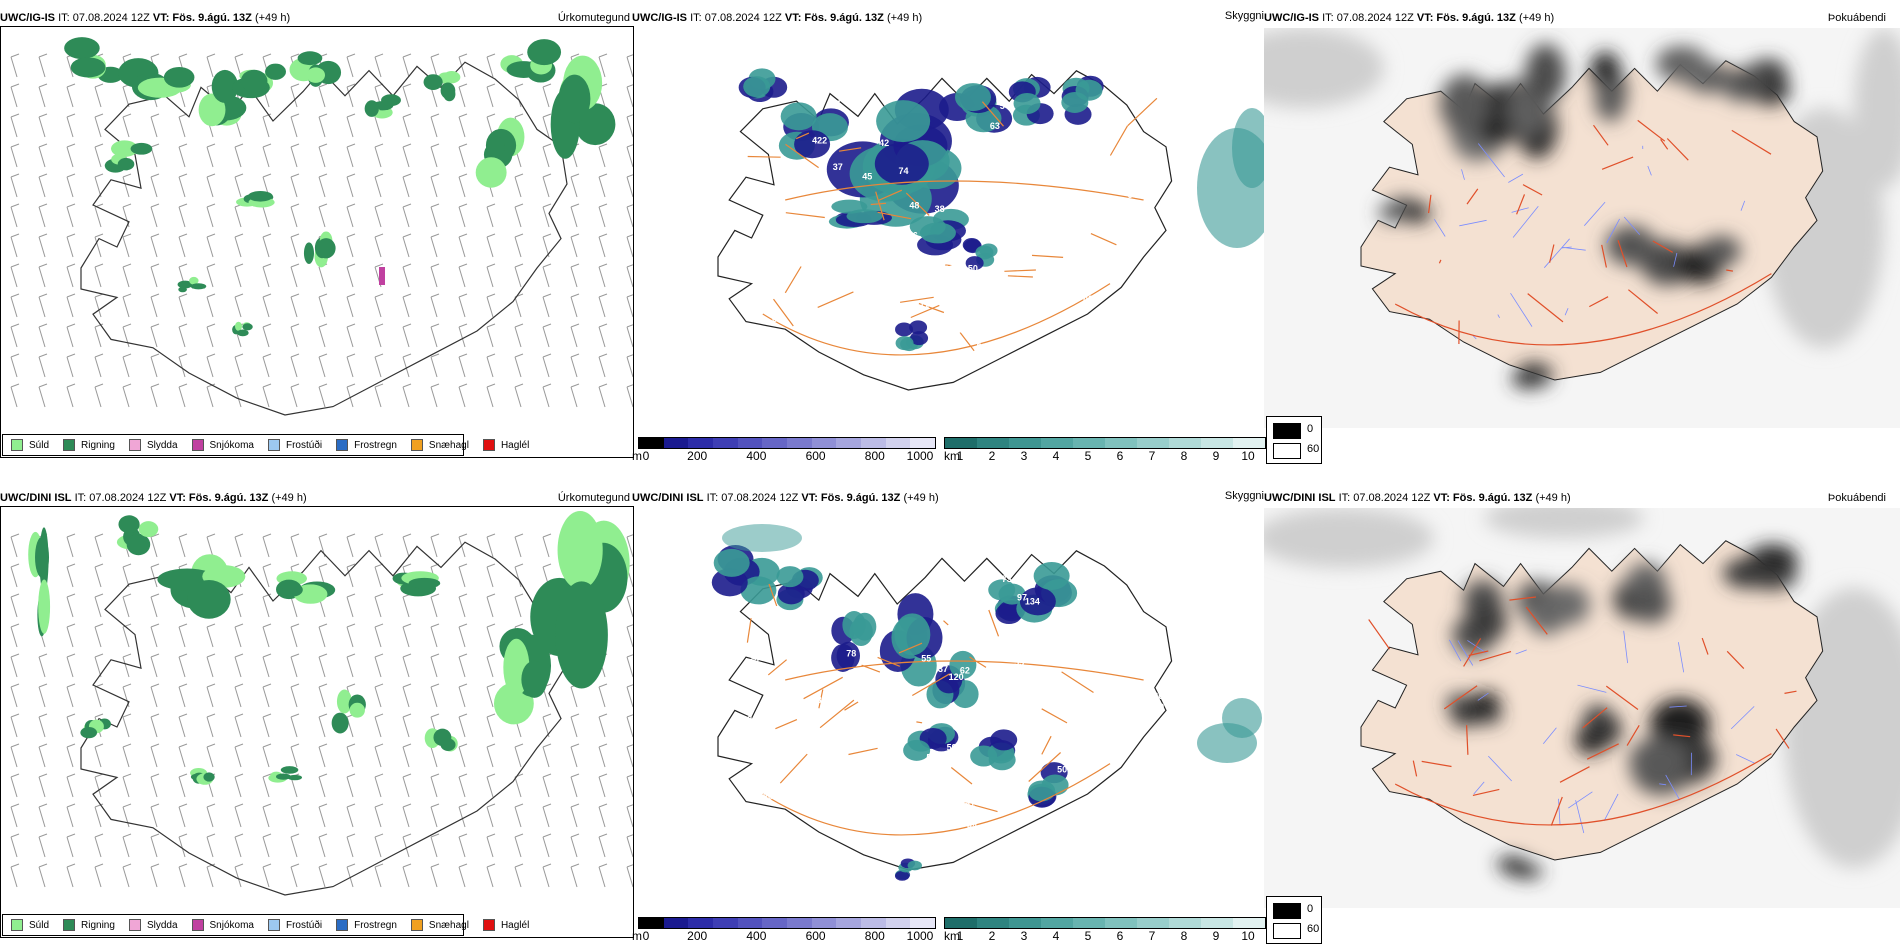 The height and width of the screenshot is (950, 1900). Describe the element at coordinates (920, 936) in the screenshot. I see `colorbar-tick: 1000` at that location.